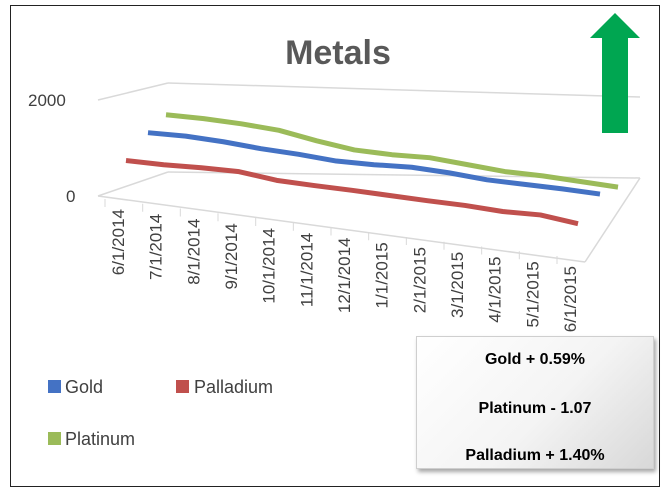  Describe the element at coordinates (233, 387) in the screenshot. I see `legend-palladium-label: Palladium` at that location.